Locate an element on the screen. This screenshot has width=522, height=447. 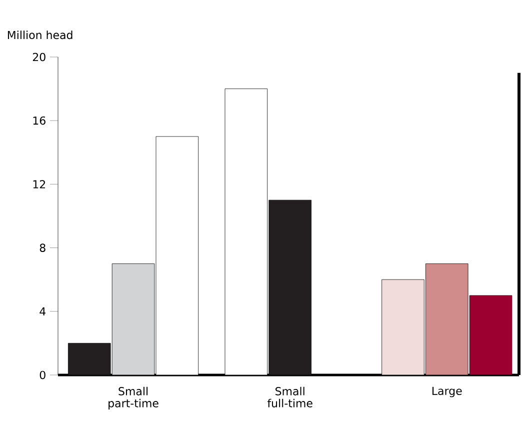
y-tick-label: 12 is located at coordinates (39, 184).